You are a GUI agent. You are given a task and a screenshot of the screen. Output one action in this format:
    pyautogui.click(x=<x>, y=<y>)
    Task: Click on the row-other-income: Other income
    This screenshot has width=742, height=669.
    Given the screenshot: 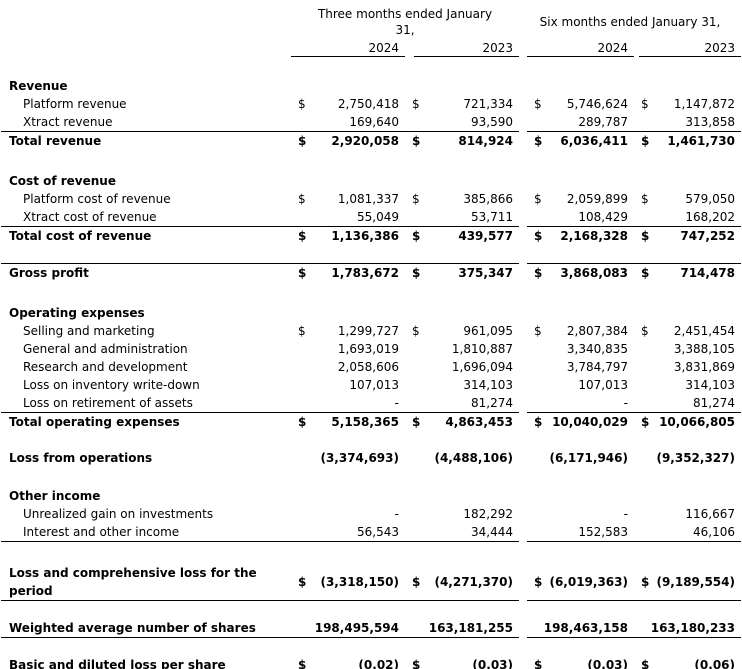 What is the action you would take?
    pyautogui.click(x=371, y=496)
    